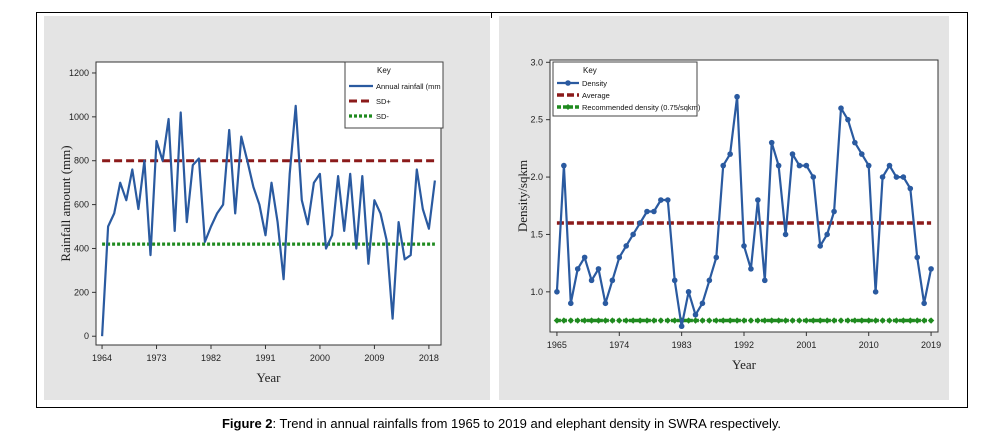  Describe the element at coordinates (269, 377) in the screenshot. I see `rainfall-x-axis-label: Year` at that location.